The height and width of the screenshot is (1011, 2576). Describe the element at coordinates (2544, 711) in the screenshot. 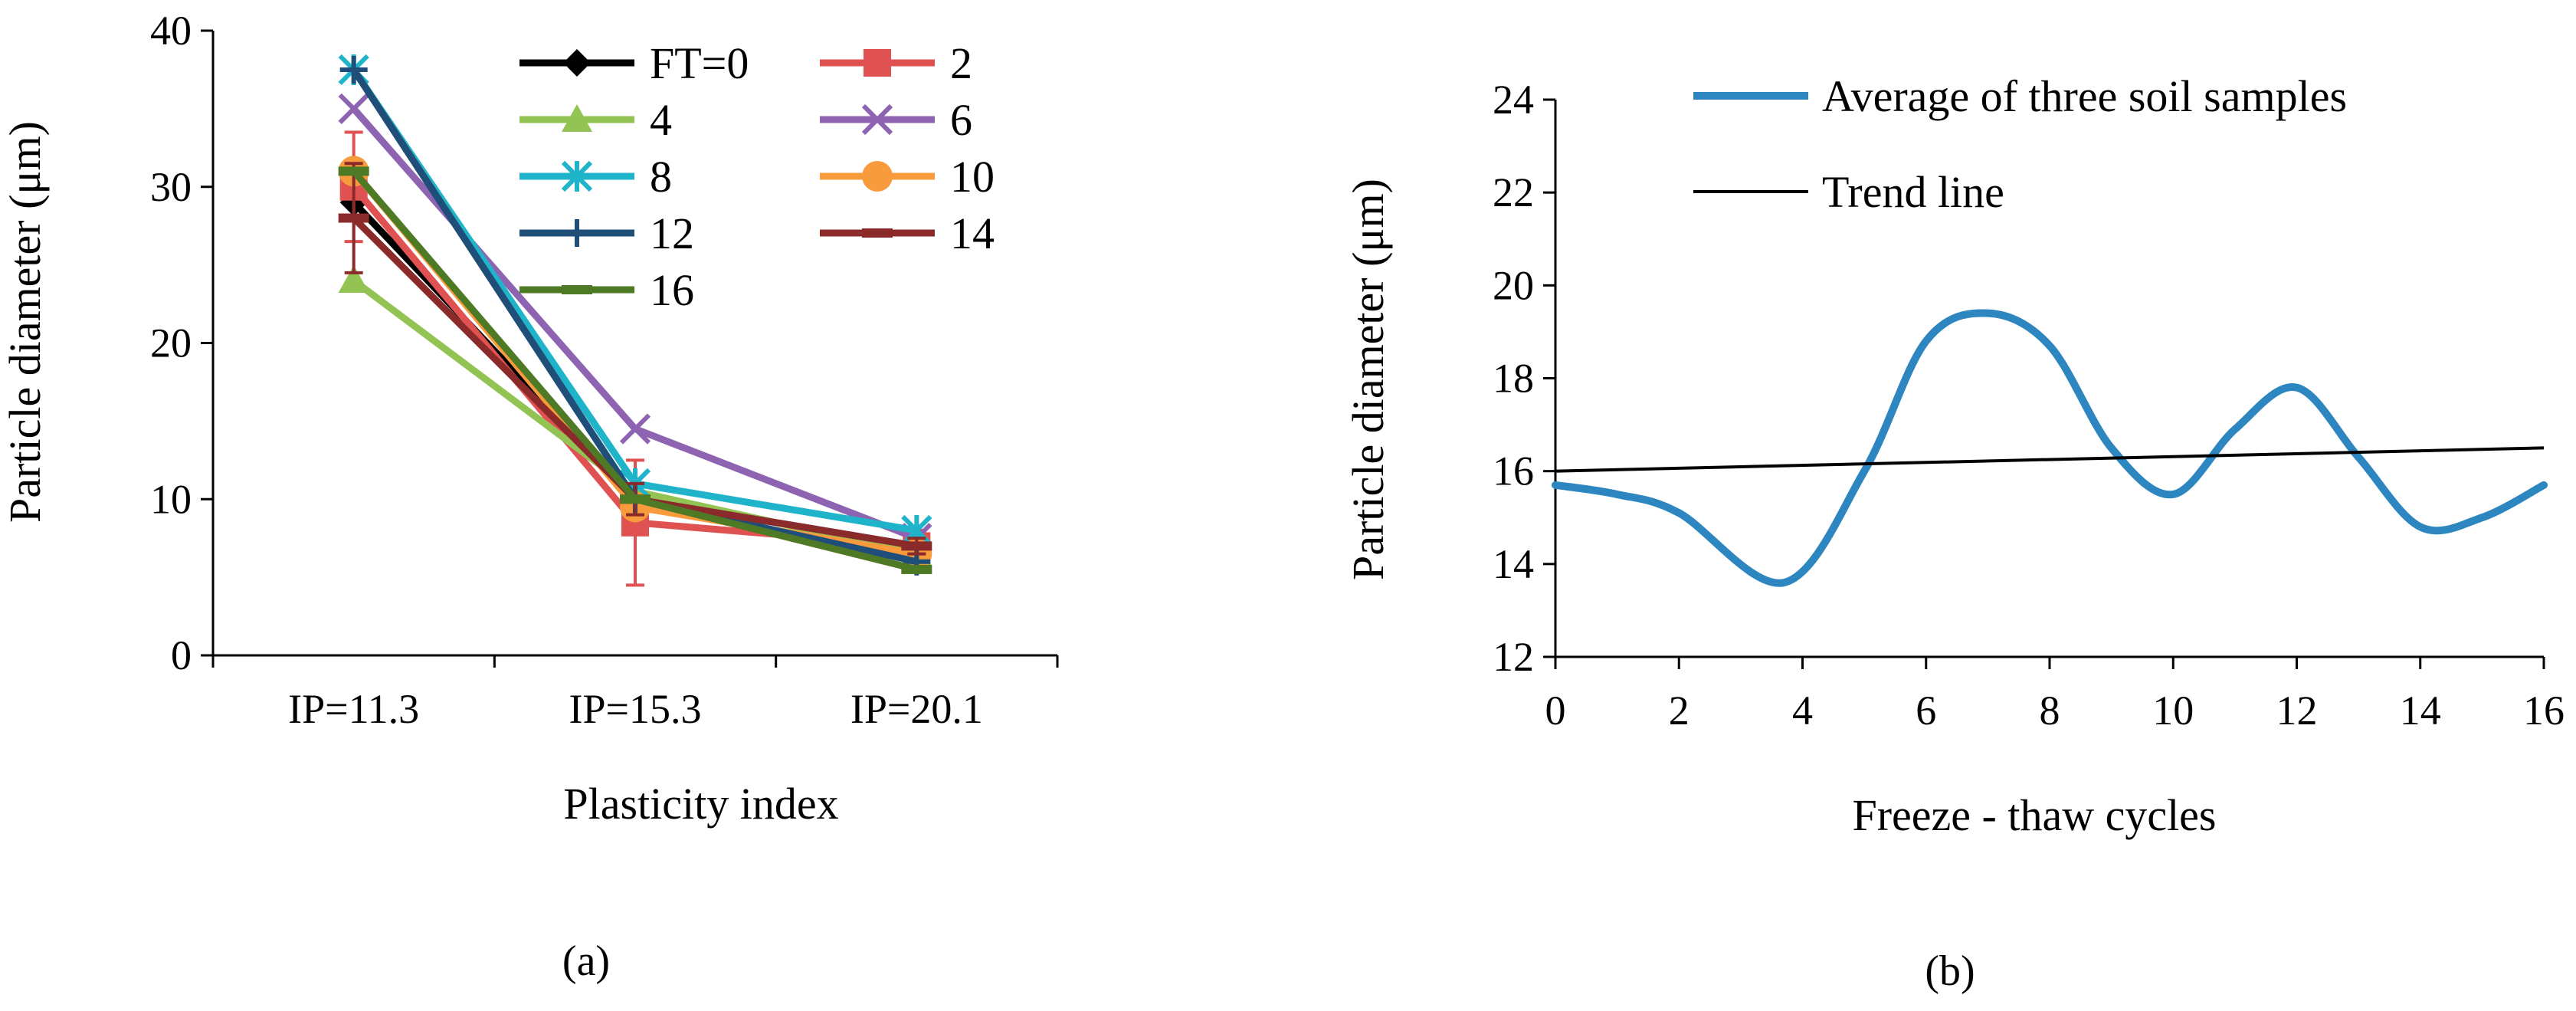

I see `x-tick-label-b: 16` at that location.